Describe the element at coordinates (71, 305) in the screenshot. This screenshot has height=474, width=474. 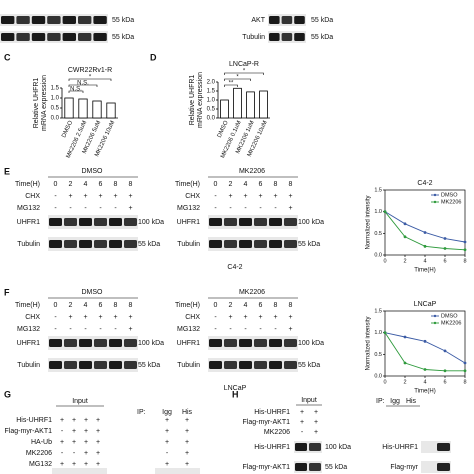
I see `condition: 2` at that location.